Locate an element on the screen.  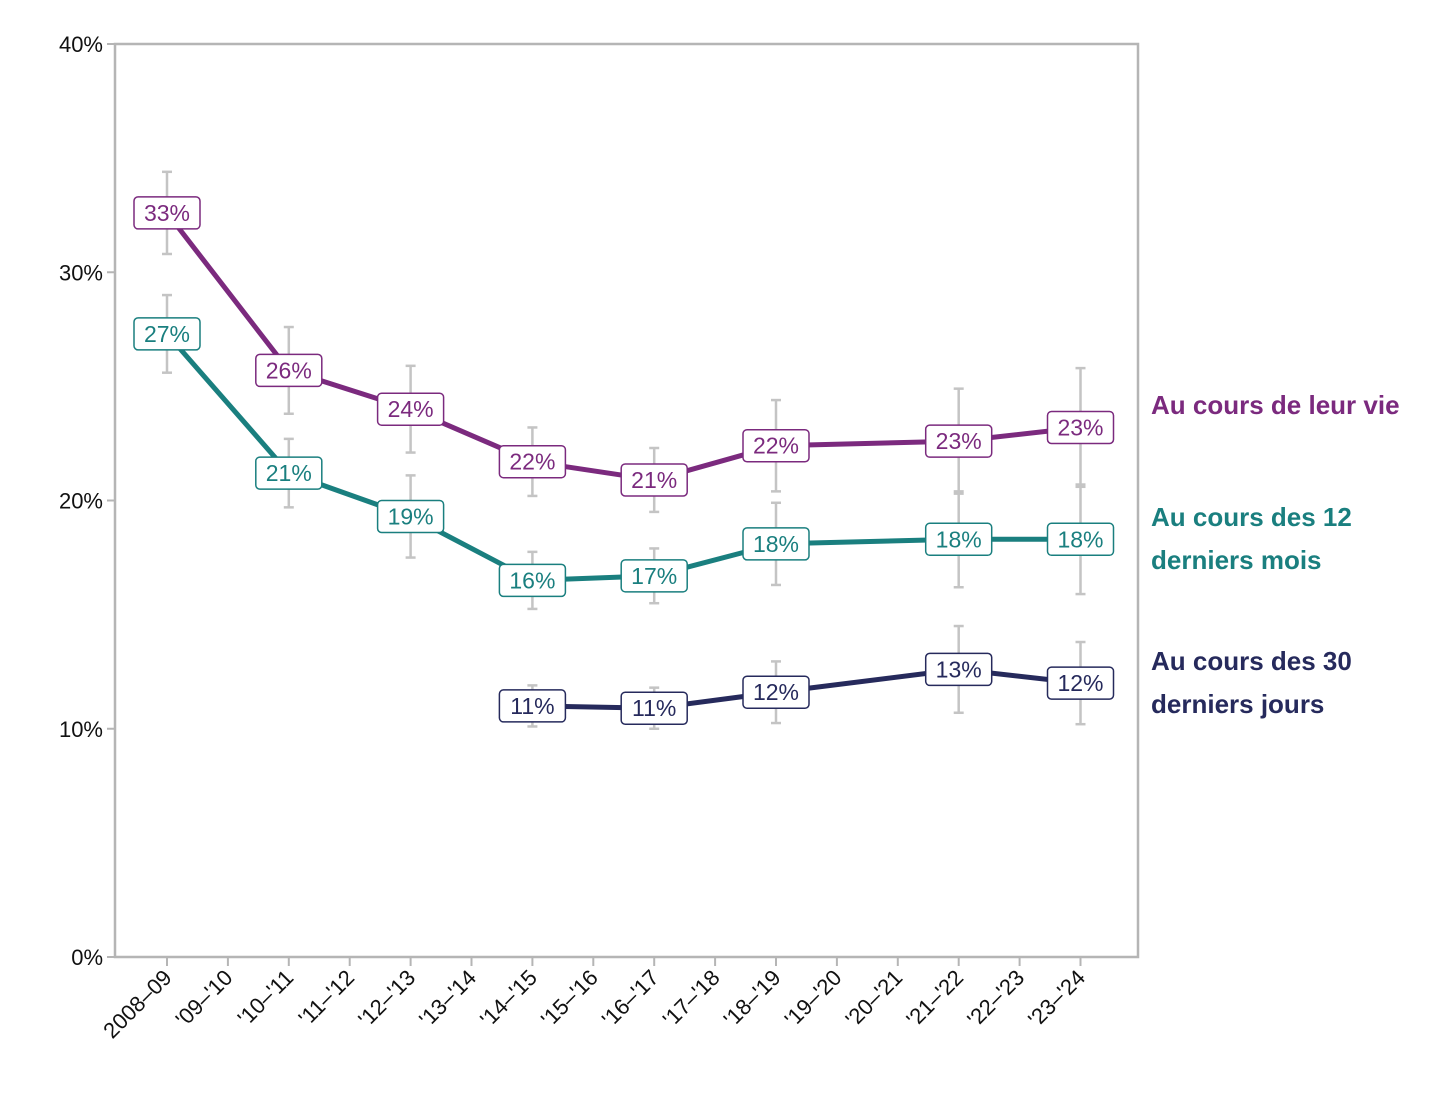
value-label: 13% is located at coordinates (959, 669).